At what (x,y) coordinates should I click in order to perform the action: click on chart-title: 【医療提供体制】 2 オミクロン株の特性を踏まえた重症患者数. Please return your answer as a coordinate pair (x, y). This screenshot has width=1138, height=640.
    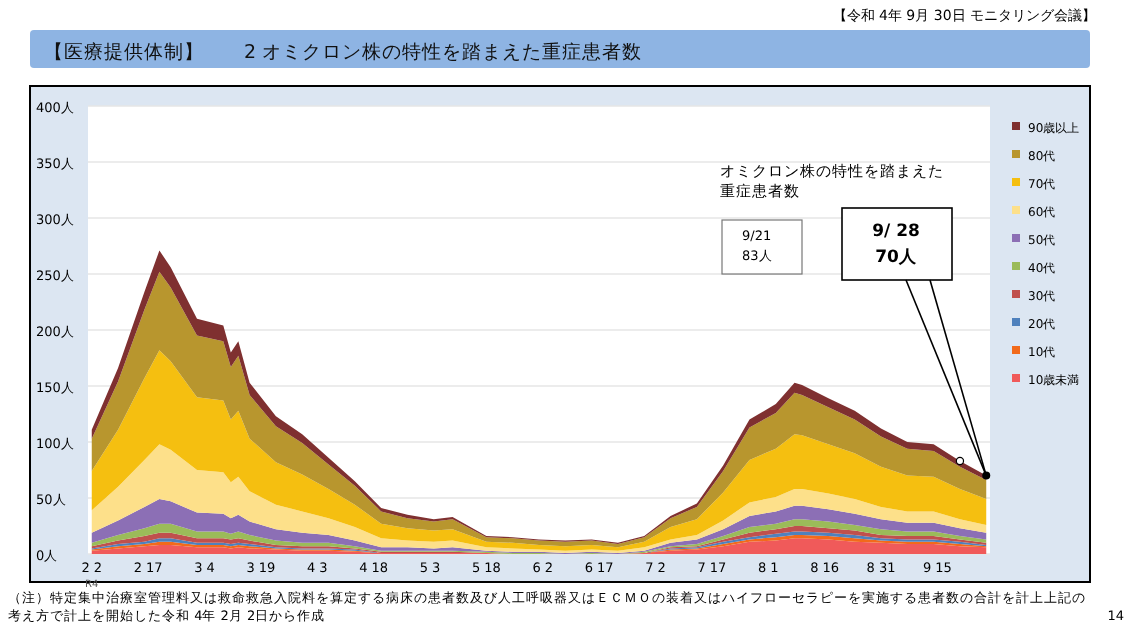
    Looking at the image, I should click on (343, 52).